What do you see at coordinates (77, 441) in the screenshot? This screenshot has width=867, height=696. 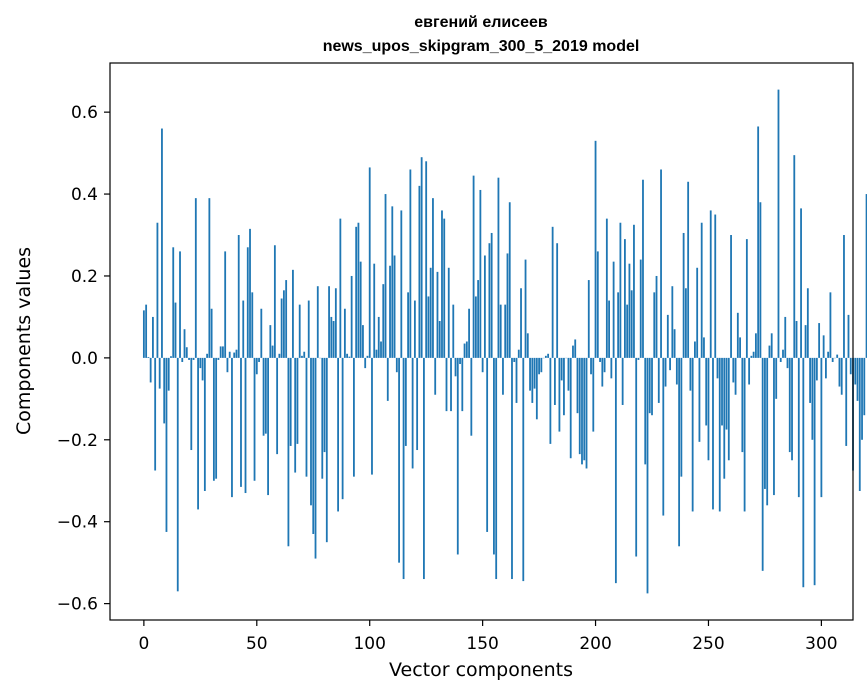 I see `y-tick-label: −0.2` at bounding box center [77, 441].